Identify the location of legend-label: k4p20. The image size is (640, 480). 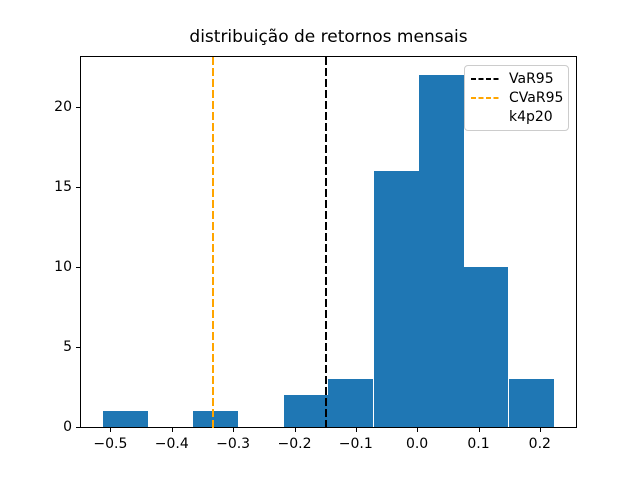
(531, 116).